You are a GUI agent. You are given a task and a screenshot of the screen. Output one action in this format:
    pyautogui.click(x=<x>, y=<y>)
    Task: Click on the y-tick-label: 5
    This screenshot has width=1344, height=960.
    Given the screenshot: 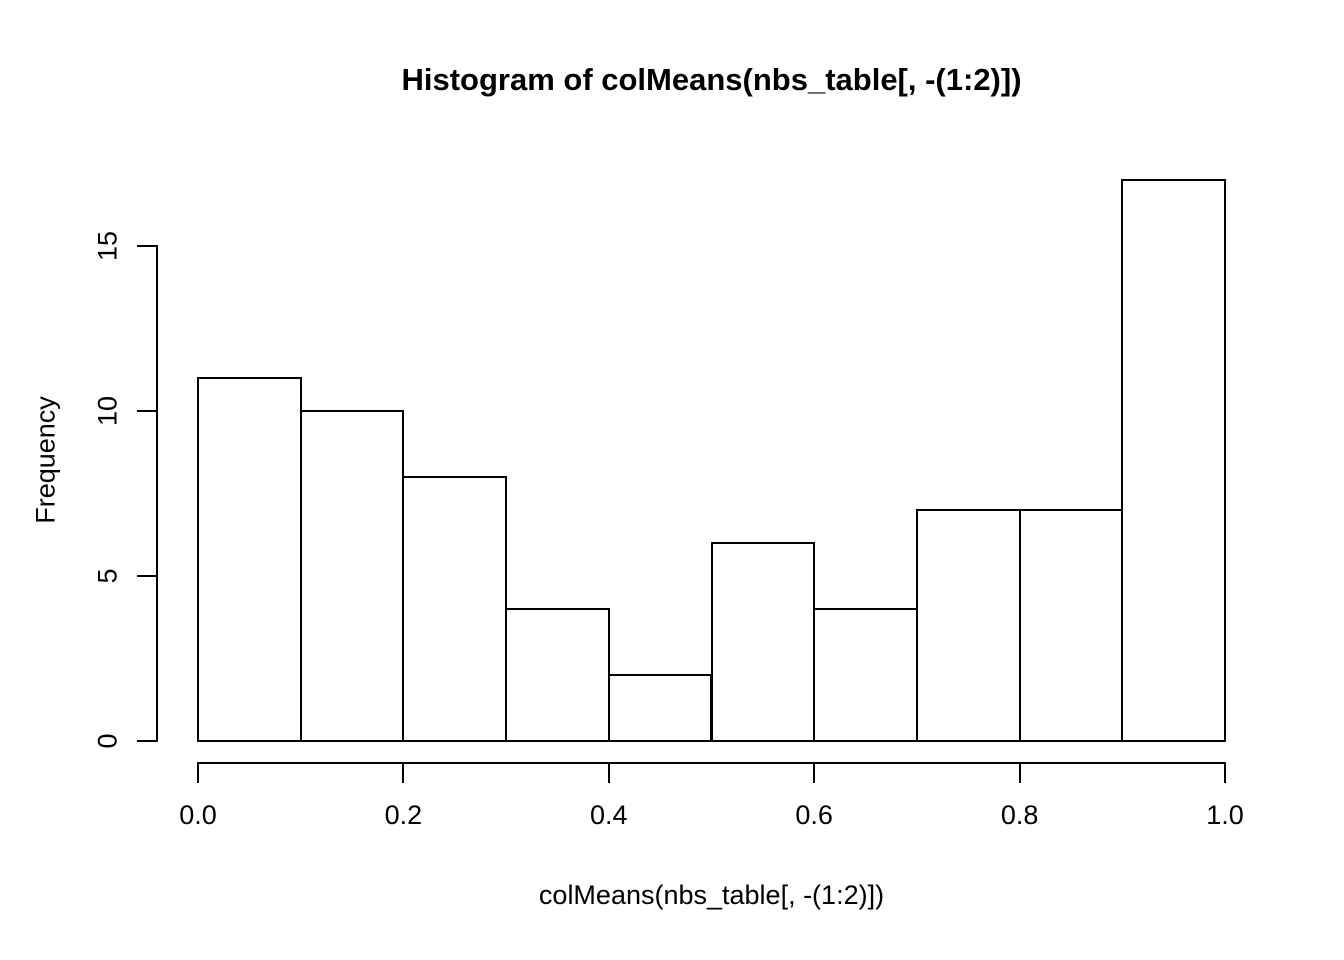 What is the action you would take?
    pyautogui.click(x=107, y=576)
    